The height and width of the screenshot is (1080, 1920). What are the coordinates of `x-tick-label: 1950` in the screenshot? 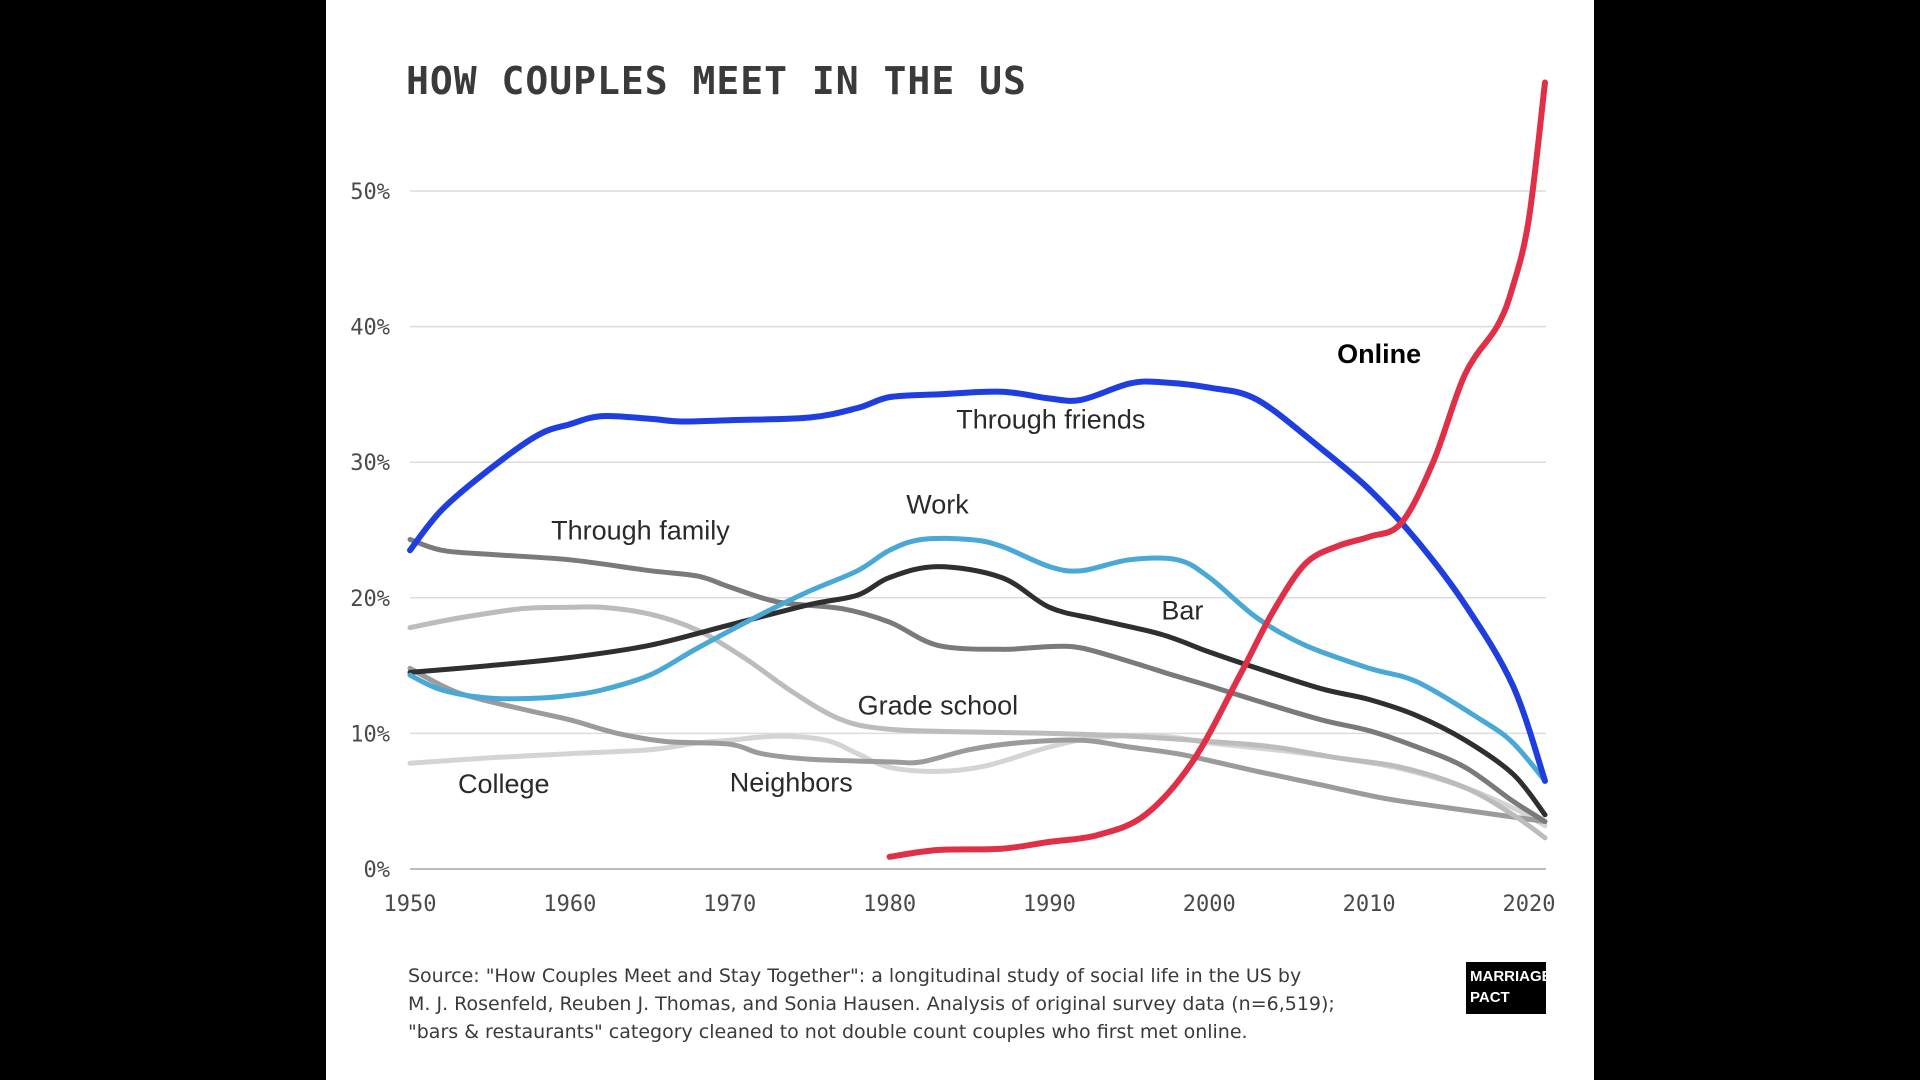 It's located at (410, 904).